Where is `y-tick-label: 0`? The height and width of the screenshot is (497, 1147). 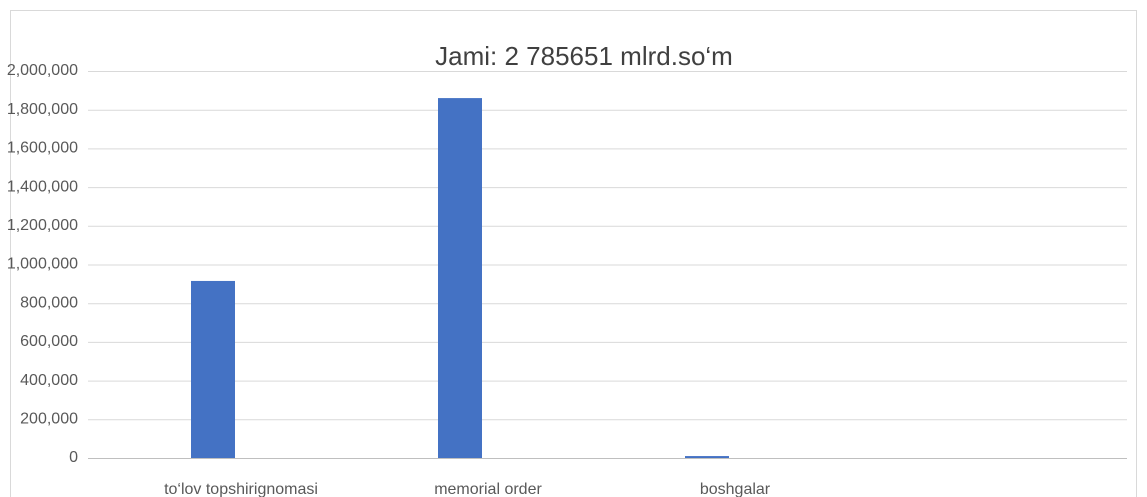
y-tick-label: 0 is located at coordinates (73, 457).